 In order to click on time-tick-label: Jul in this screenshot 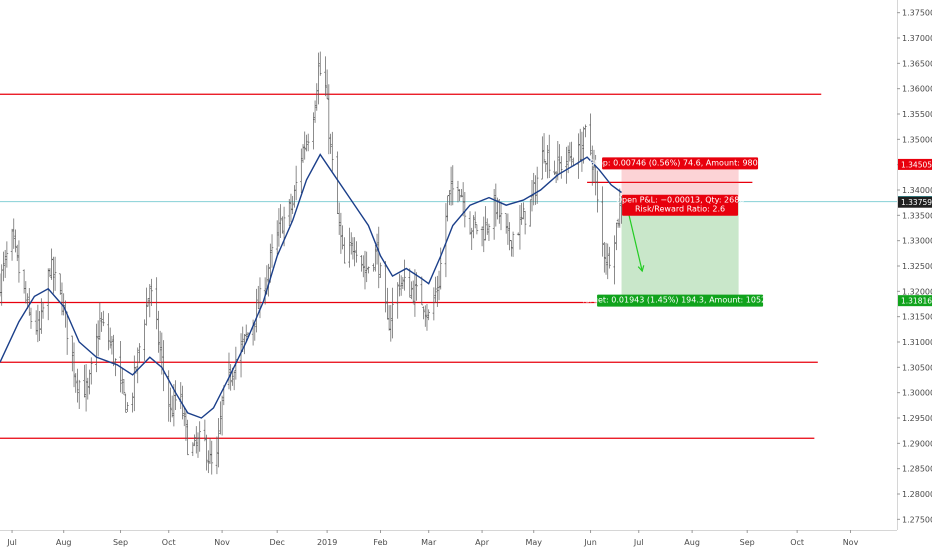, I will do `click(638, 542)`.